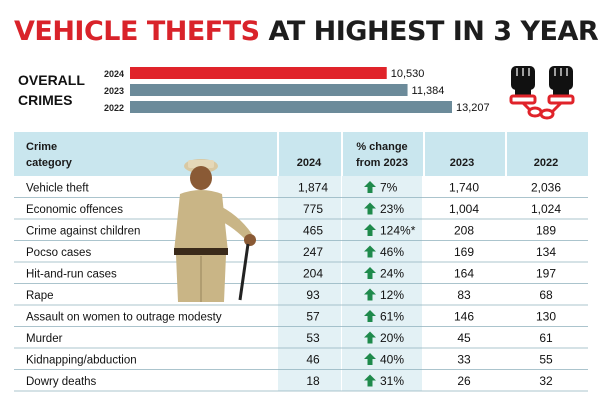 The width and height of the screenshot is (600, 412). I want to click on row-2022: 197, so click(546, 274).